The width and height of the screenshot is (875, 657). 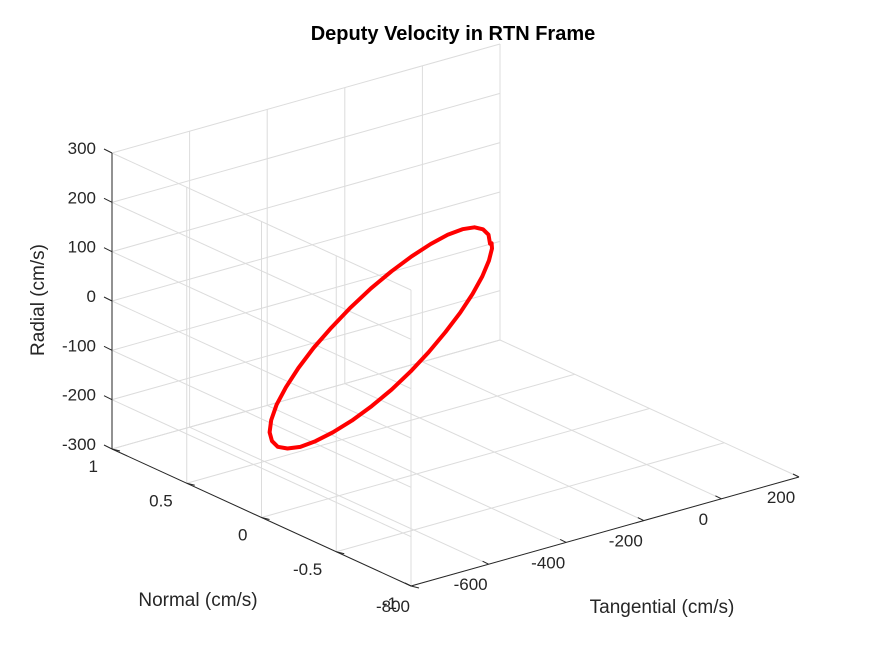 I want to click on z-tick-label: 200, so click(x=82, y=197).